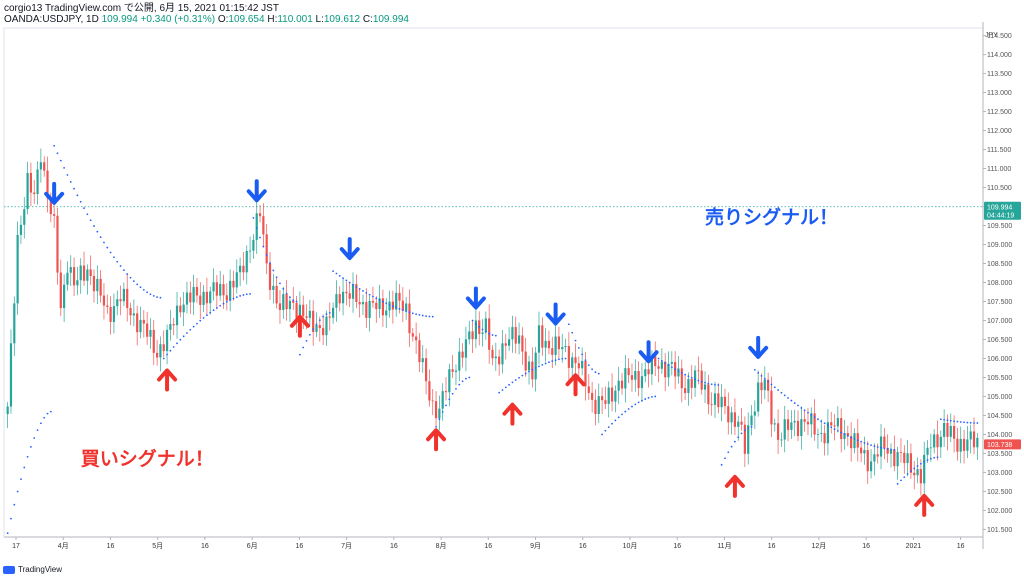  I want to click on sell-signal-arrow-icon, so click(475, 298).